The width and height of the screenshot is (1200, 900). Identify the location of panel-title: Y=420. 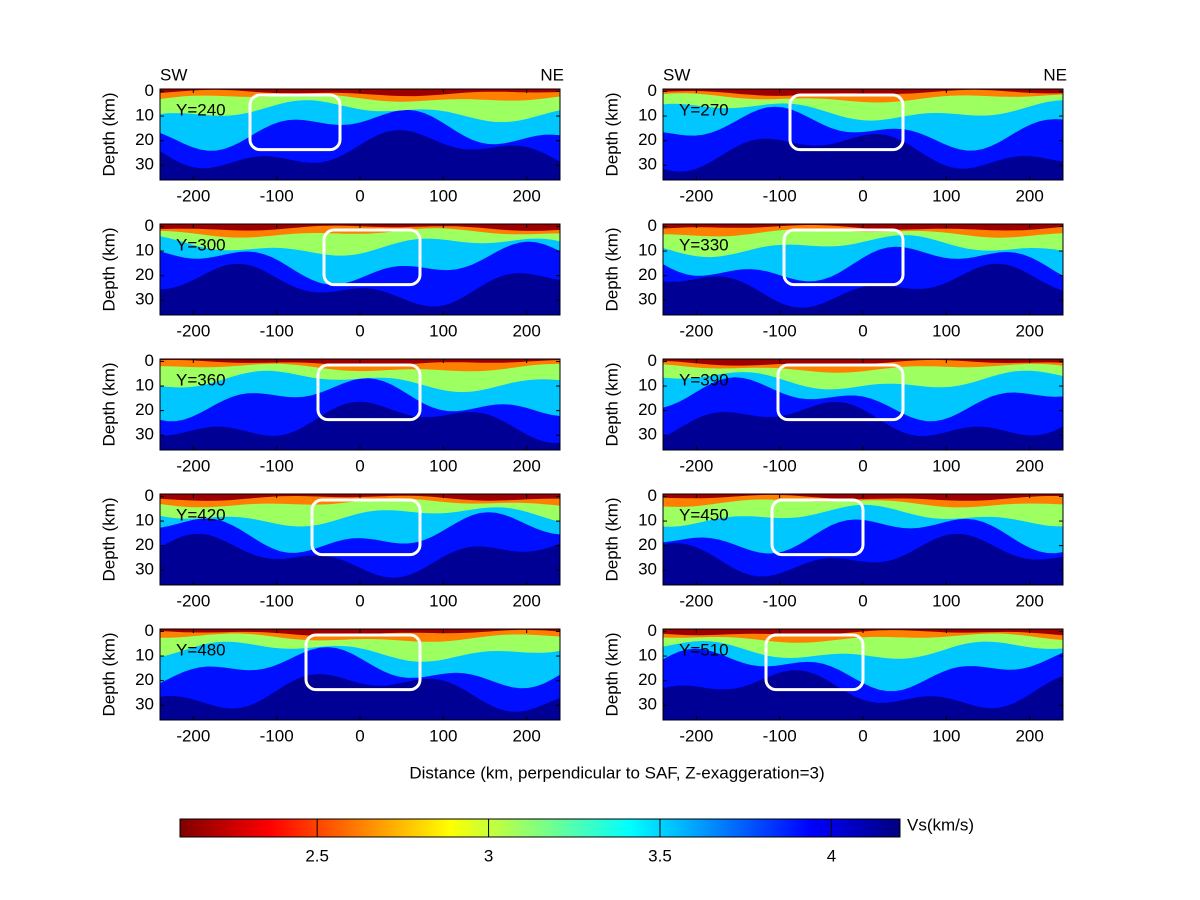
(201, 514).